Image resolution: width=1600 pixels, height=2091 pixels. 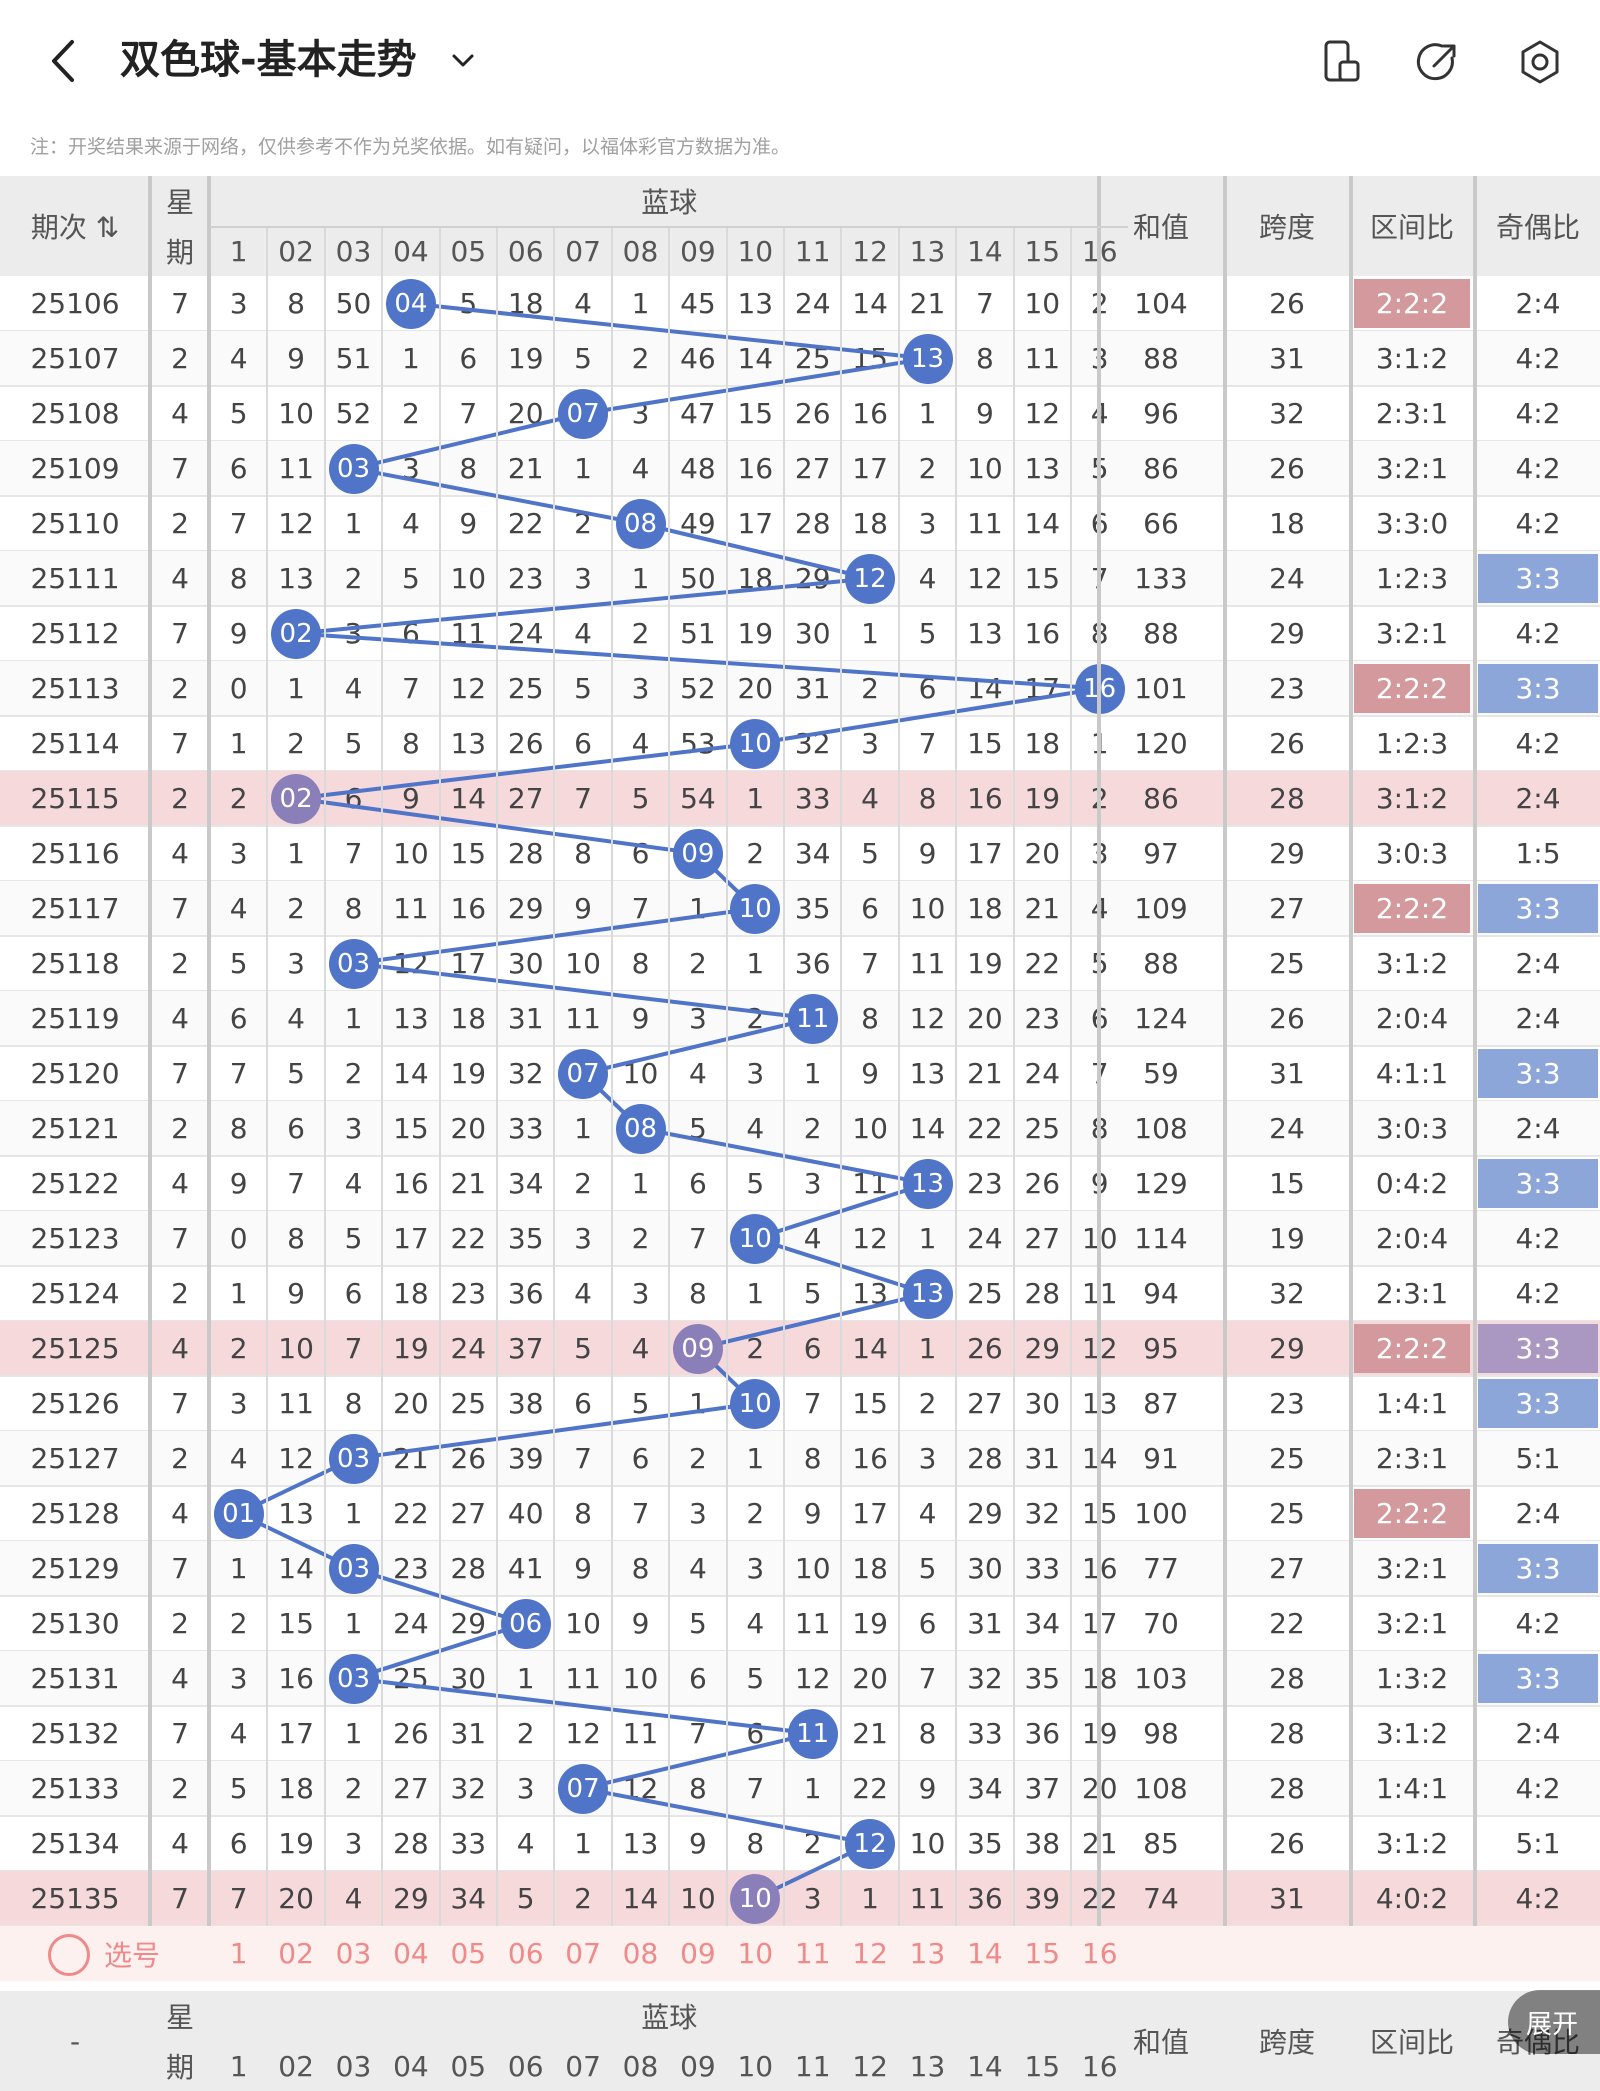 What do you see at coordinates (525, 1128) in the screenshot?
I see `omission-cell: 33` at bounding box center [525, 1128].